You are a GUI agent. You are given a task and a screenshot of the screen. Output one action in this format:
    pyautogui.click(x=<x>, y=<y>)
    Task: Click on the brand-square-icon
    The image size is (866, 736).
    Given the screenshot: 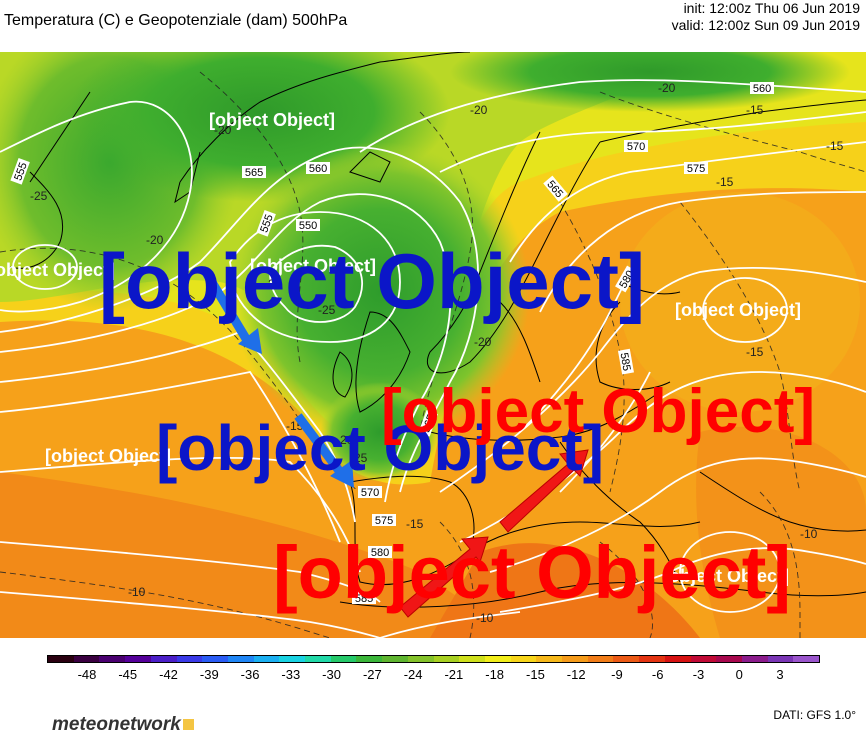 What is the action you would take?
    pyautogui.click(x=188, y=725)
    